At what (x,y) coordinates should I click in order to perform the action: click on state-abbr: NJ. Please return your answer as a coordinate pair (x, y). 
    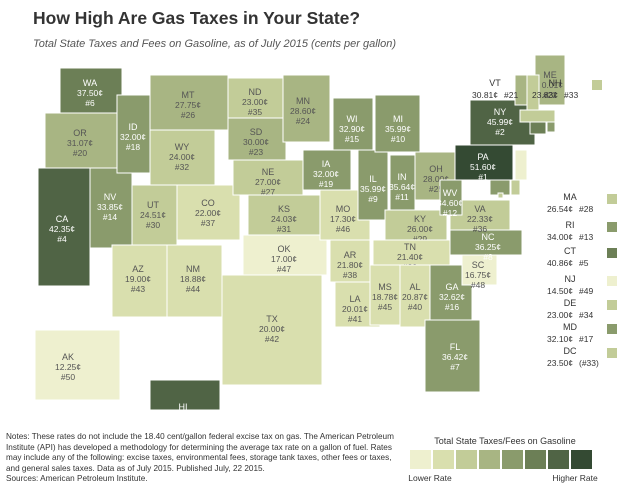
    Looking at the image, I should click on (570, 279).